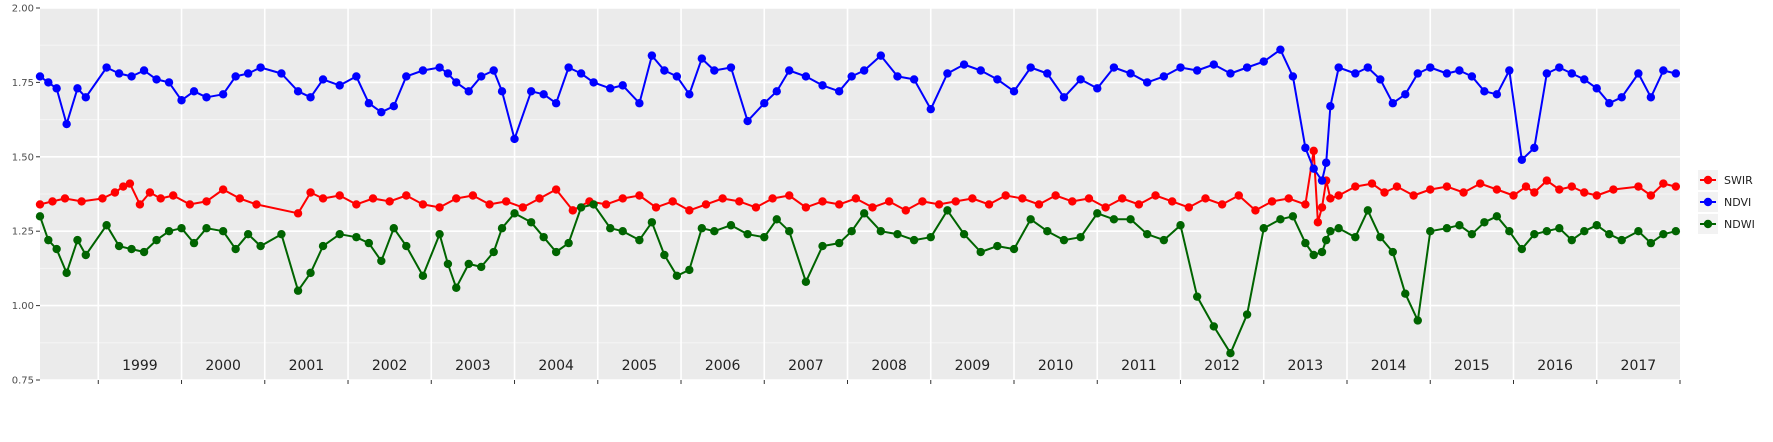 The height and width of the screenshot is (442, 1773). Describe the element at coordinates (1389, 366) in the screenshot. I see `year-label: 2014` at that location.